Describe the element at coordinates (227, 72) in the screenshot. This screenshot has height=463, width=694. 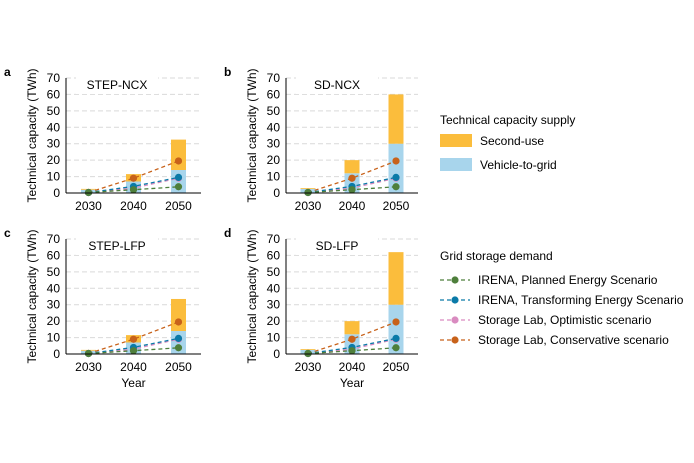
I see `panel-letter: b` at that location.